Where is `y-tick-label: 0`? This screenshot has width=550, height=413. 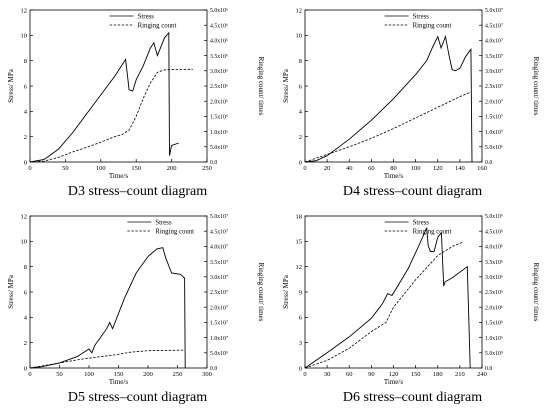 y-tick-label: 0 is located at coordinates (300, 368).